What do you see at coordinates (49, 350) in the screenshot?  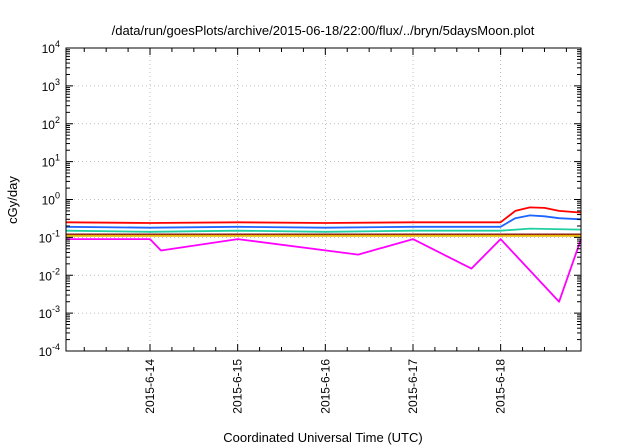 I see `y-tick-label: 10⁻⁴` at bounding box center [49, 350].